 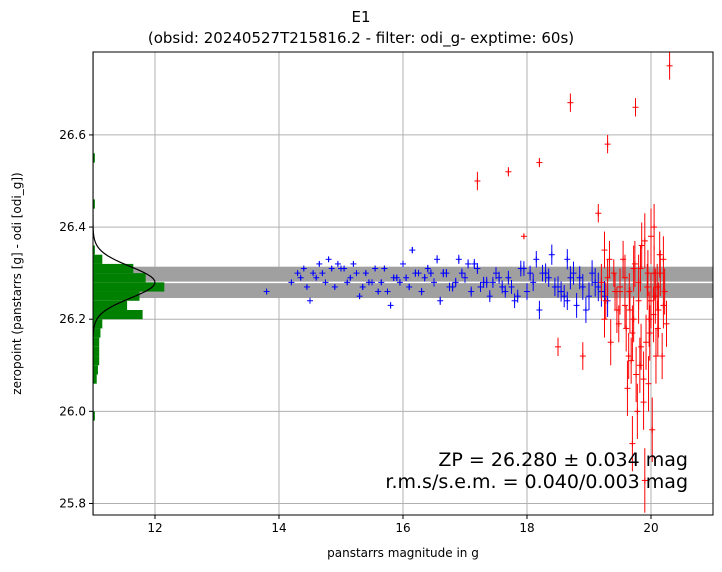 I want to click on gaussian-layer, so click(x=124, y=283).